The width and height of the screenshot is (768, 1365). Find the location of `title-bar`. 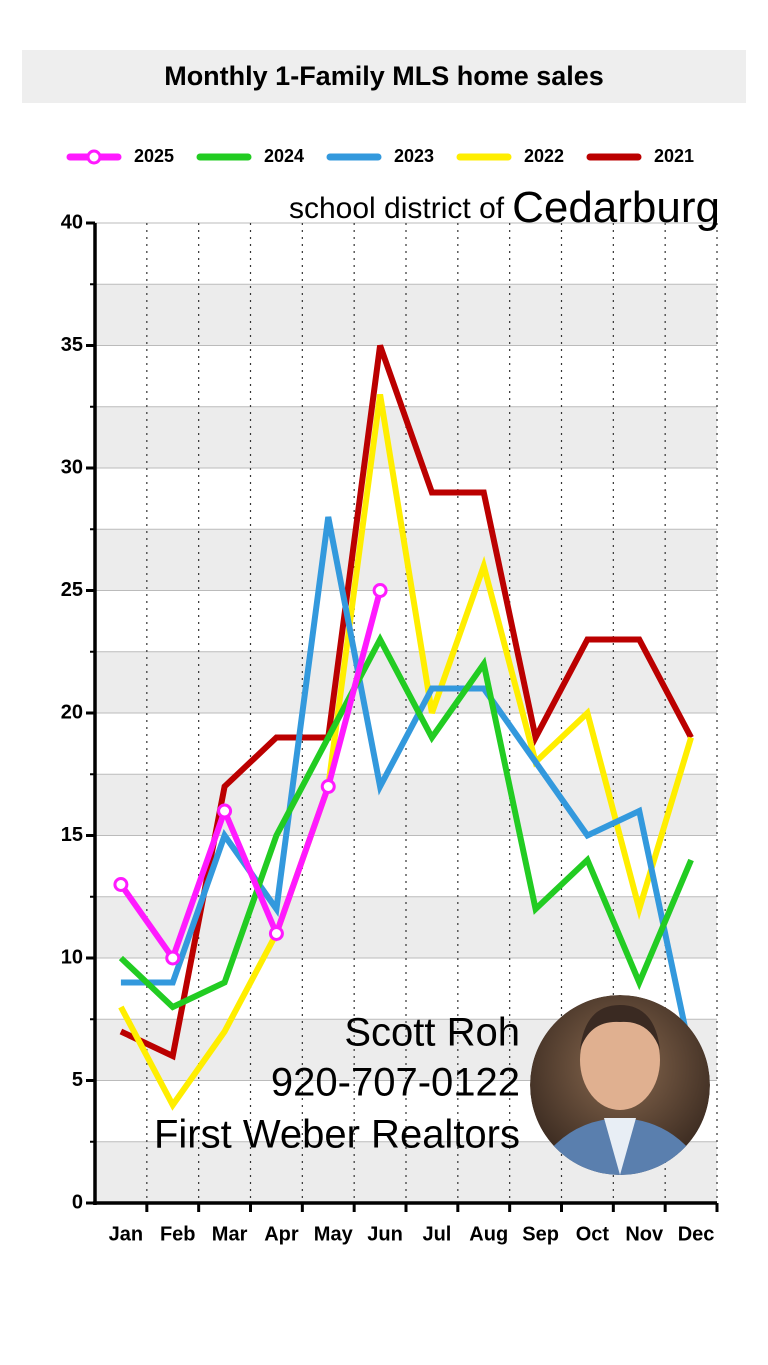

title-bar is located at coordinates (384, 76).